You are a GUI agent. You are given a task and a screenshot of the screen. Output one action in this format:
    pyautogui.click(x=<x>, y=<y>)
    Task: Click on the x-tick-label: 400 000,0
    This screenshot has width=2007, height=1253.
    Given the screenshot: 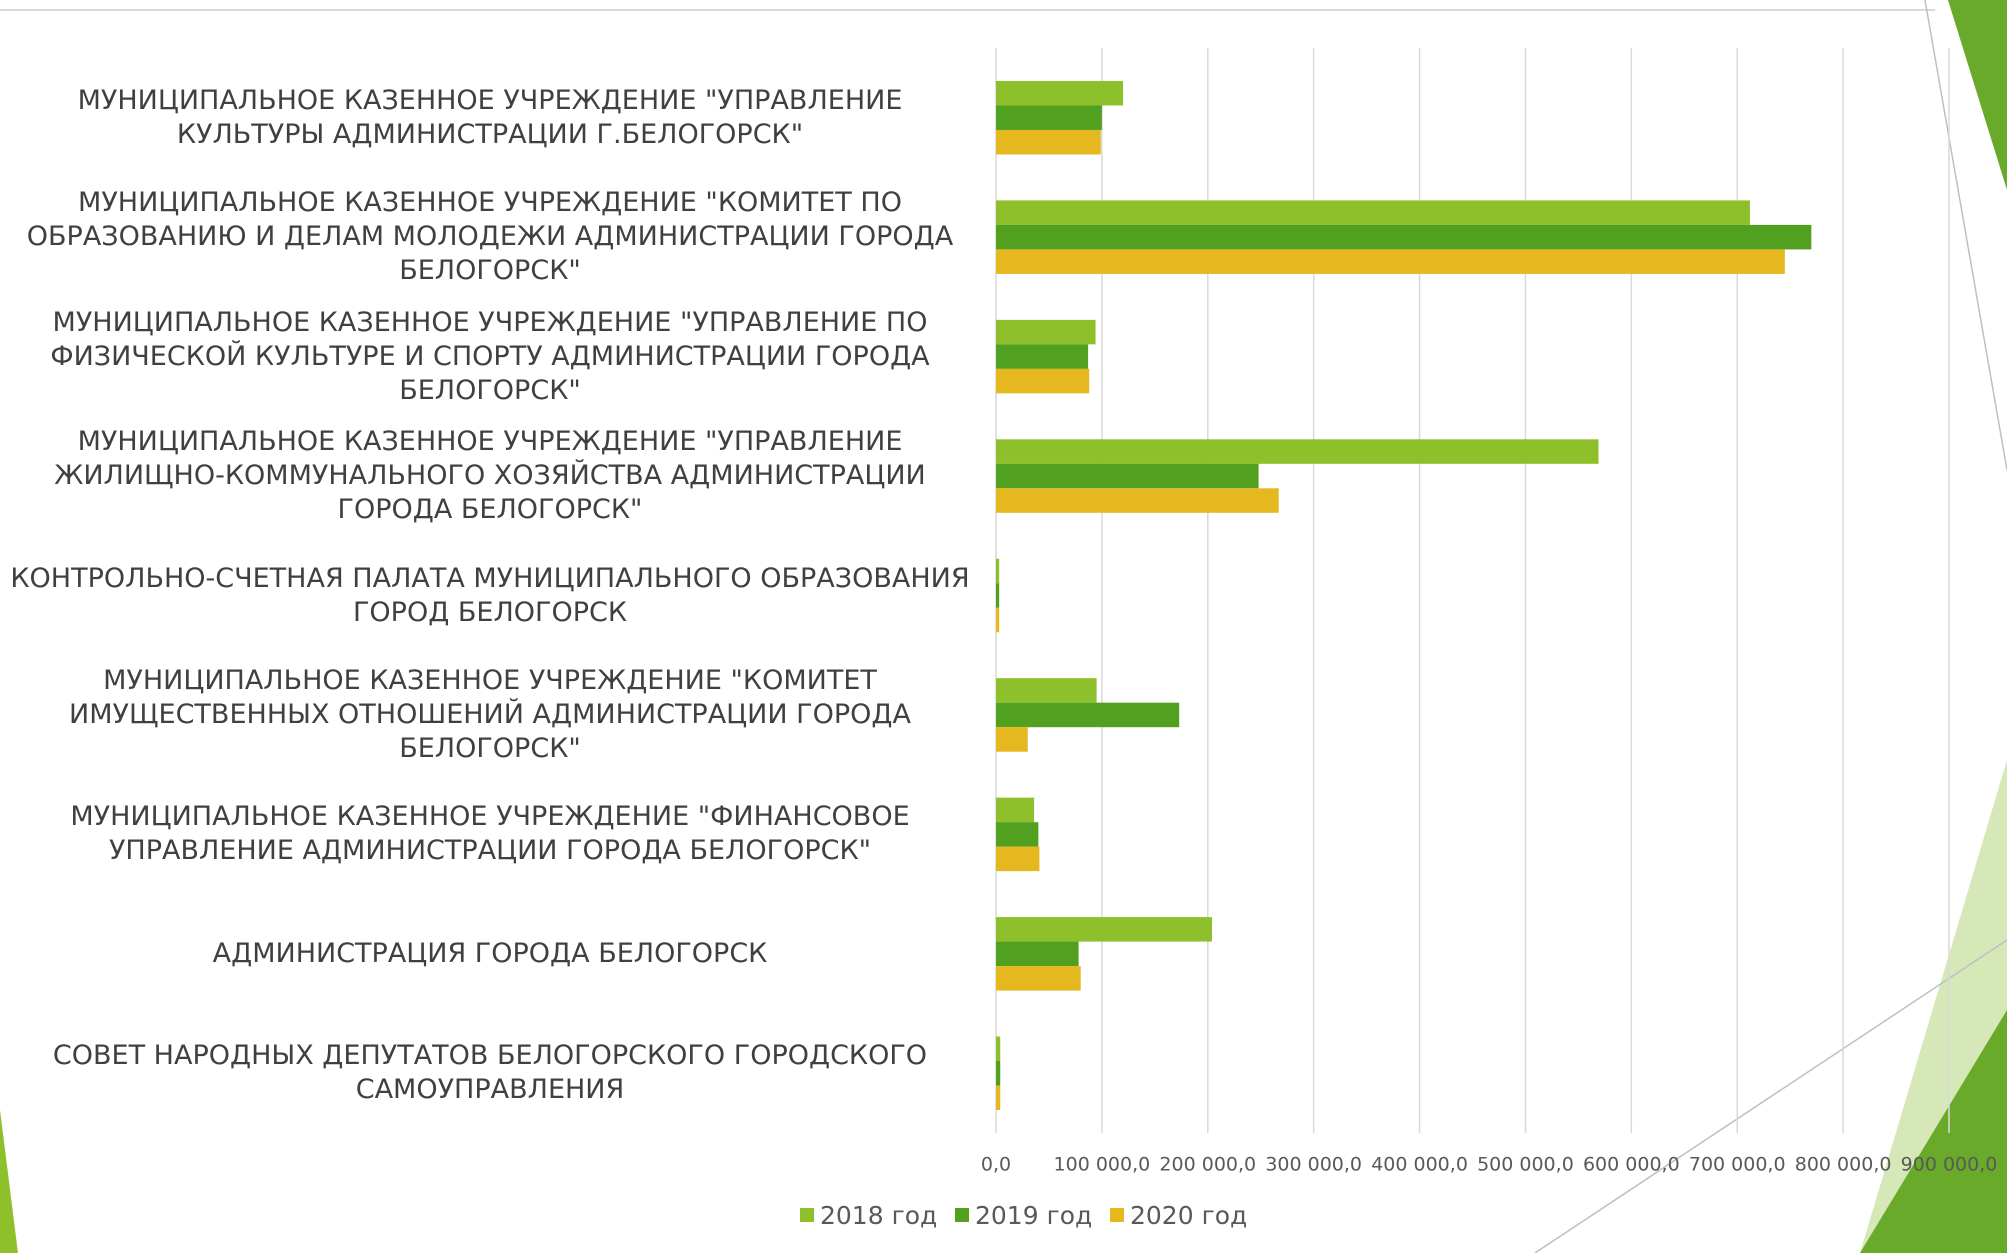 What is the action you would take?
    pyautogui.click(x=1419, y=1165)
    